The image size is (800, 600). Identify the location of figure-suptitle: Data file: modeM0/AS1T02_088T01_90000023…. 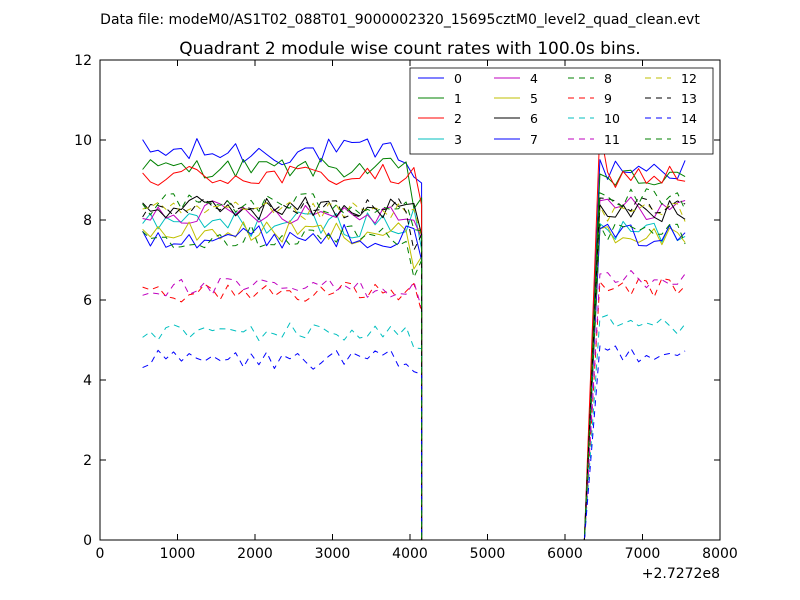
(400, 20).